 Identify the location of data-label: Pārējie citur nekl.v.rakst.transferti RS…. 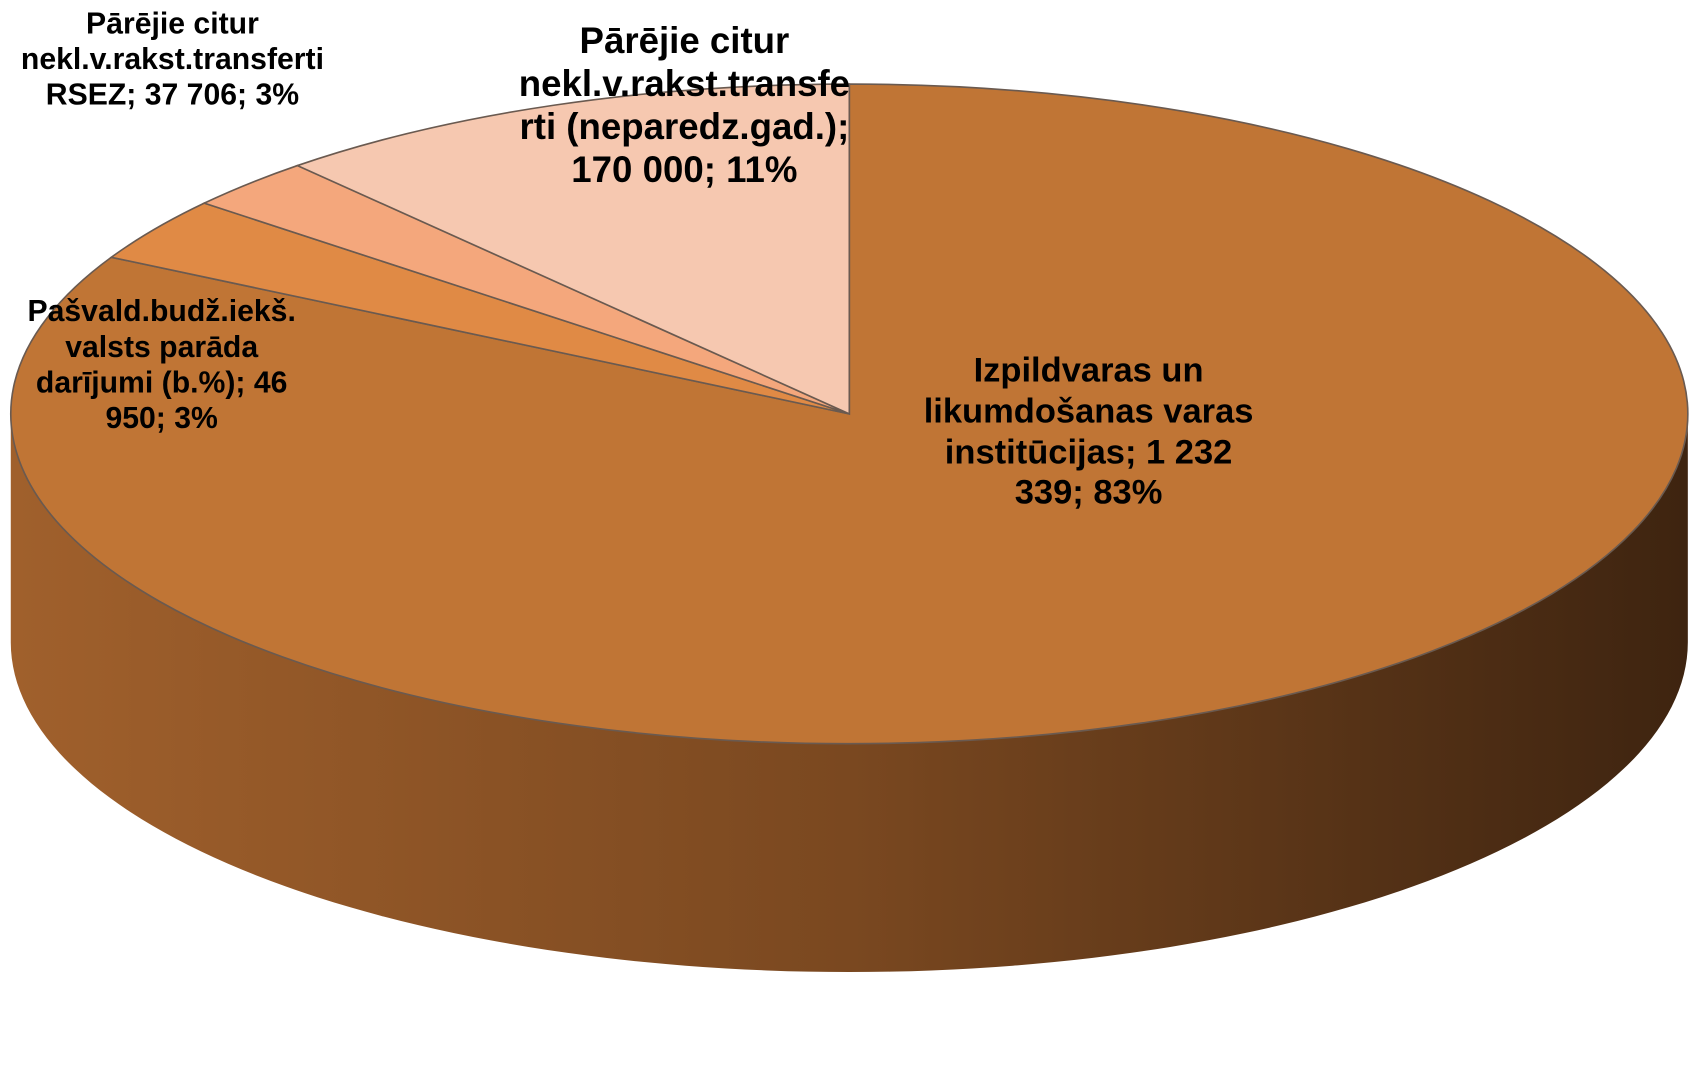
(172, 58).